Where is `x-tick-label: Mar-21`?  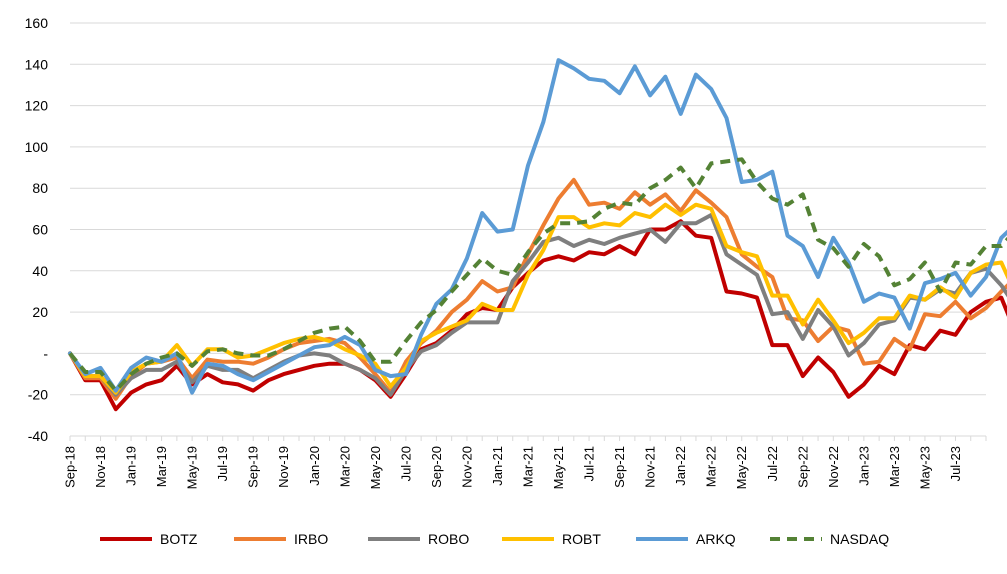 x-tick-label: Mar-21 is located at coordinates (528, 466).